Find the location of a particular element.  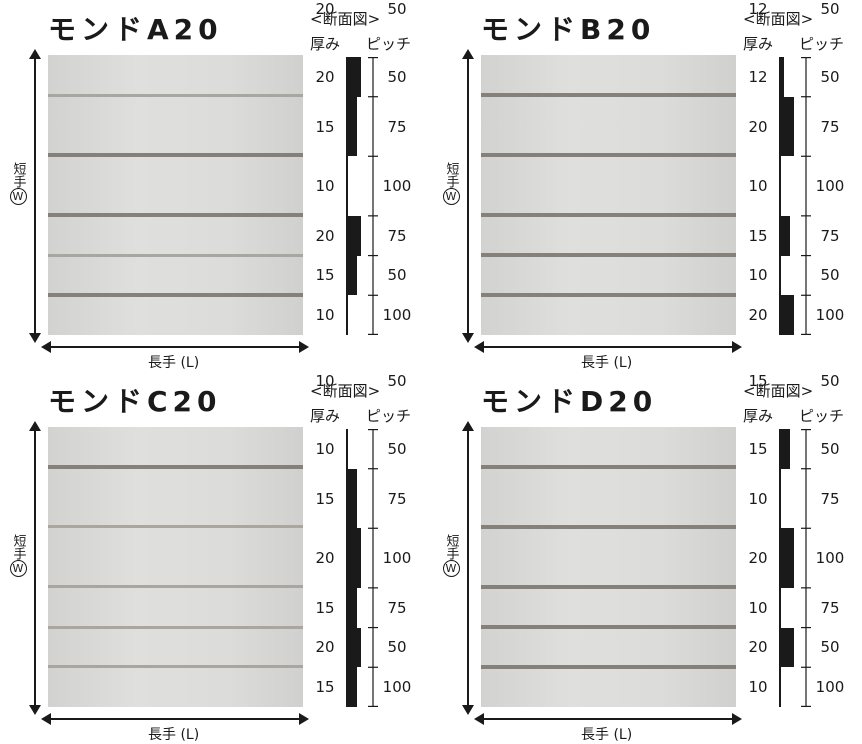

panel-title: モンドD20 is located at coordinates (569, 401).